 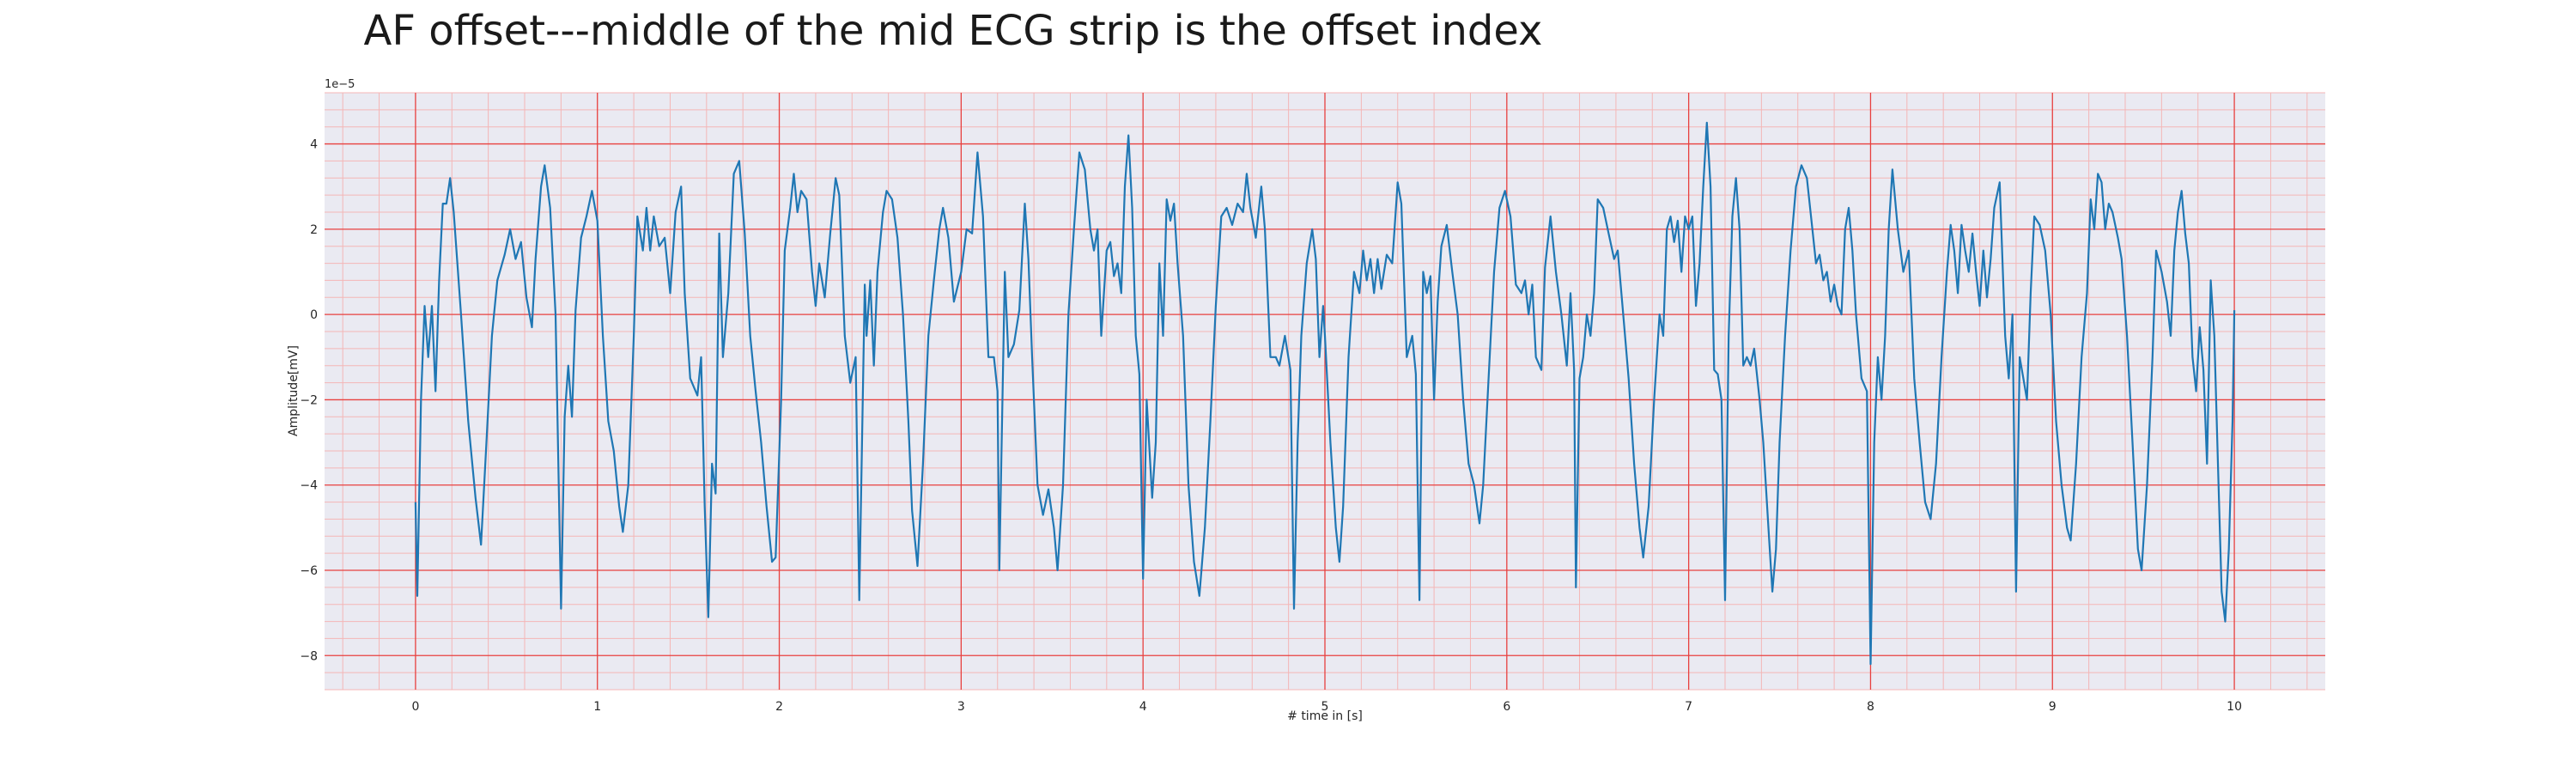 What do you see at coordinates (1506, 707) in the screenshot?
I see `x-tick-label: 6` at bounding box center [1506, 707].